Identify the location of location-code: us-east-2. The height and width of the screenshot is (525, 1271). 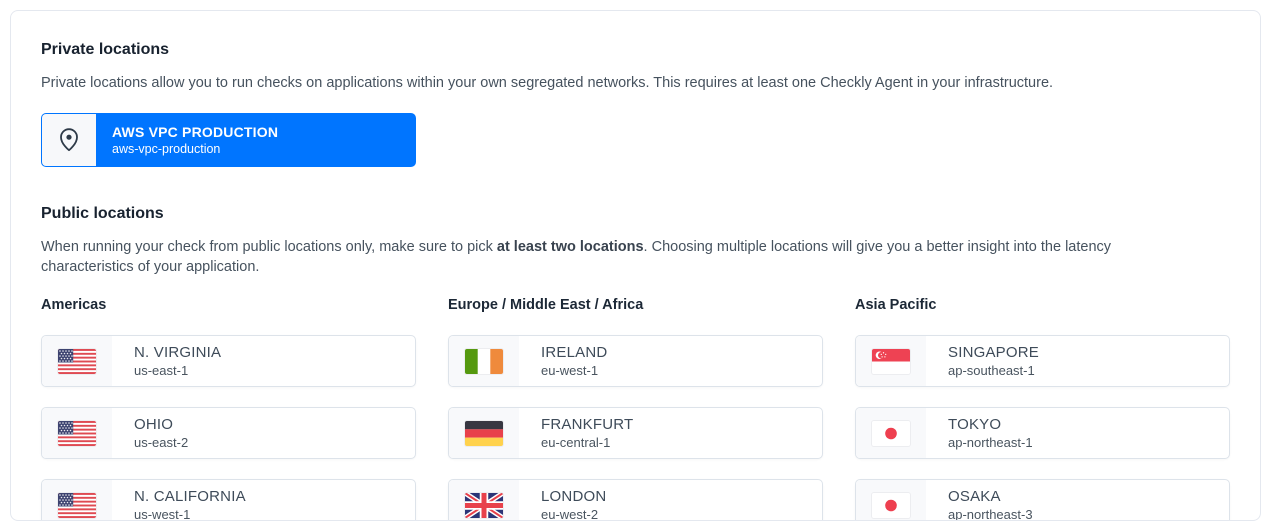
(161, 442).